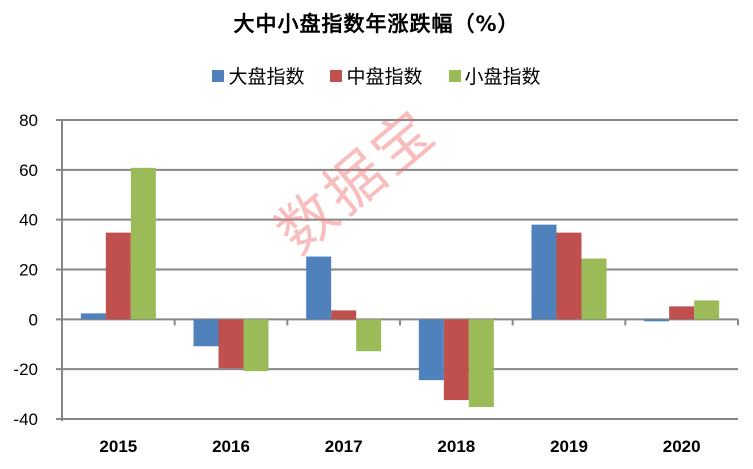 This screenshot has height=469, width=753. What do you see at coordinates (25, 419) in the screenshot?
I see `y-tick-label: -40` at bounding box center [25, 419].